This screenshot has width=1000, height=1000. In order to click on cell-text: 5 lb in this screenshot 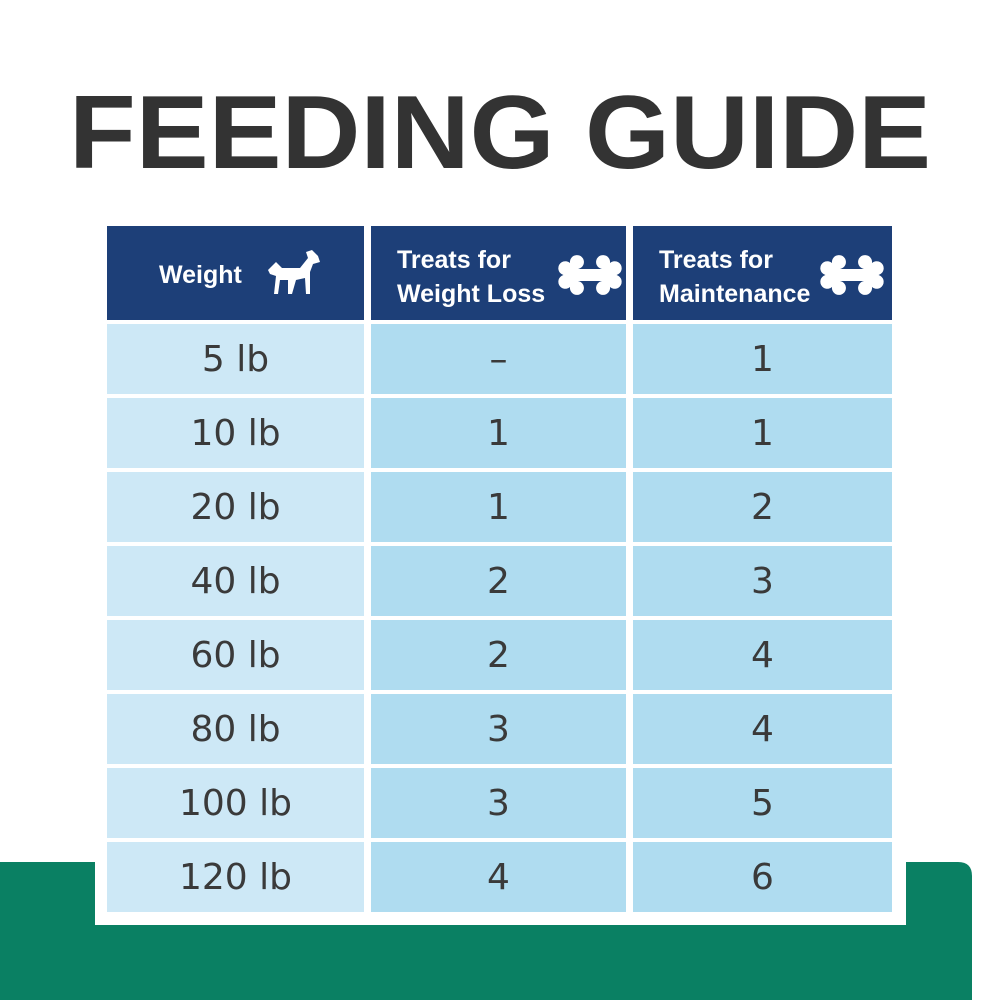, I will do `click(235, 359)`.